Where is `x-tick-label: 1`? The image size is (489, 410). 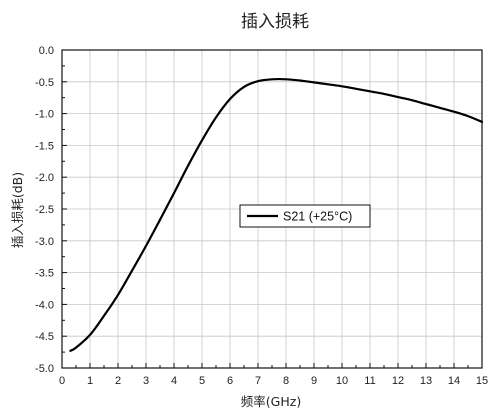
x-tick-label: 1 is located at coordinates (90, 381).